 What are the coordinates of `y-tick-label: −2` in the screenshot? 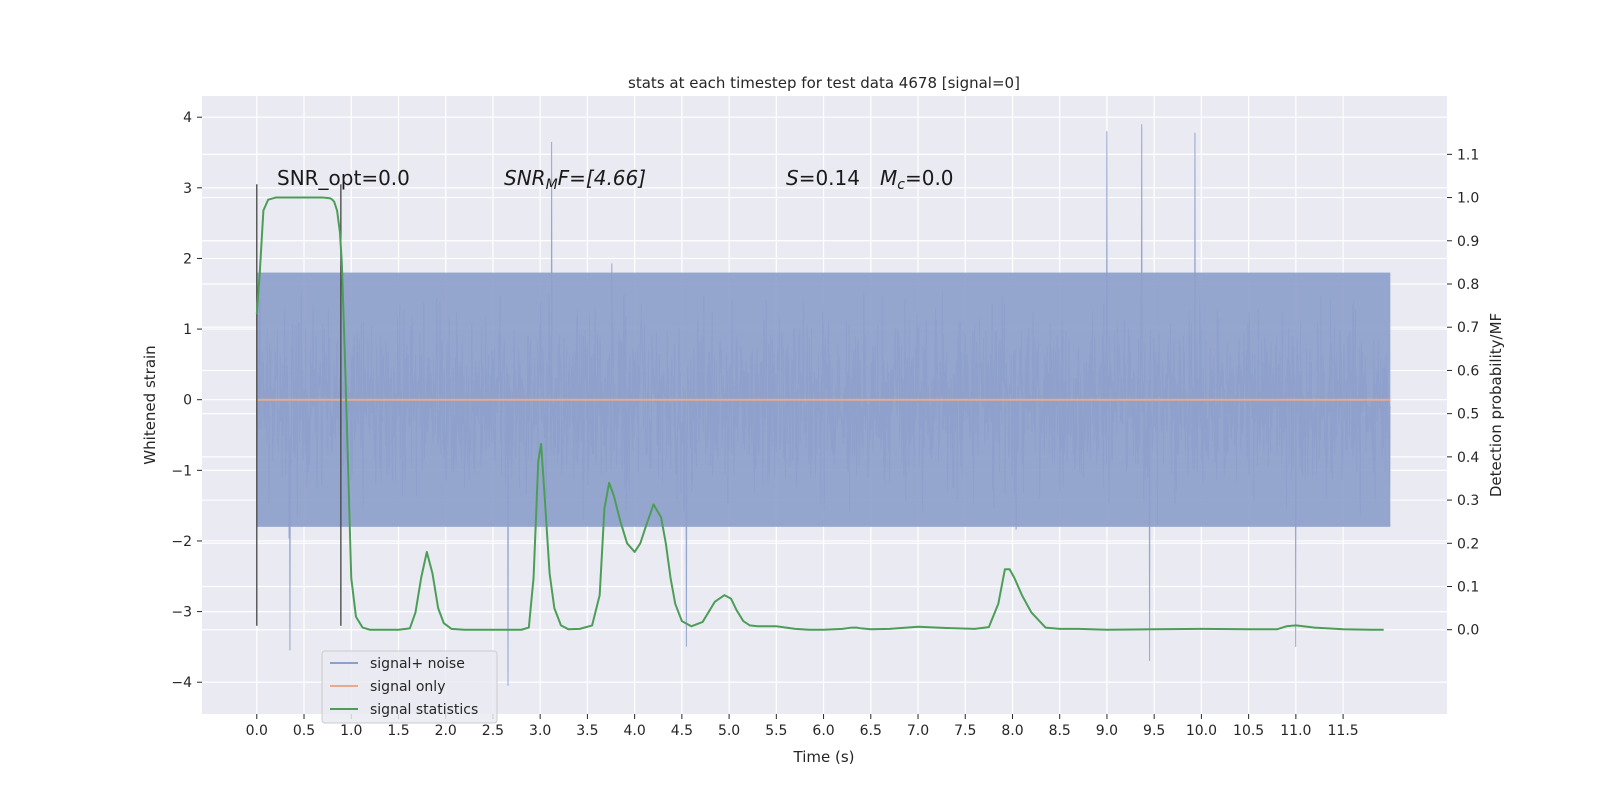 It's located at (181, 542).